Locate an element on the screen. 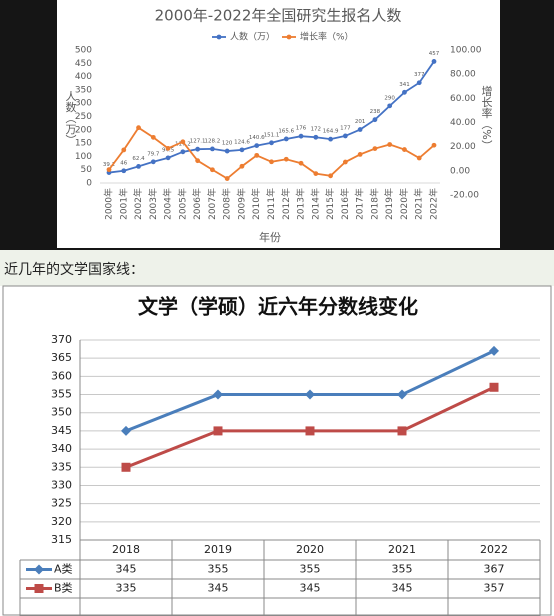  y-tick-label: 50 is located at coordinates (87, 170).